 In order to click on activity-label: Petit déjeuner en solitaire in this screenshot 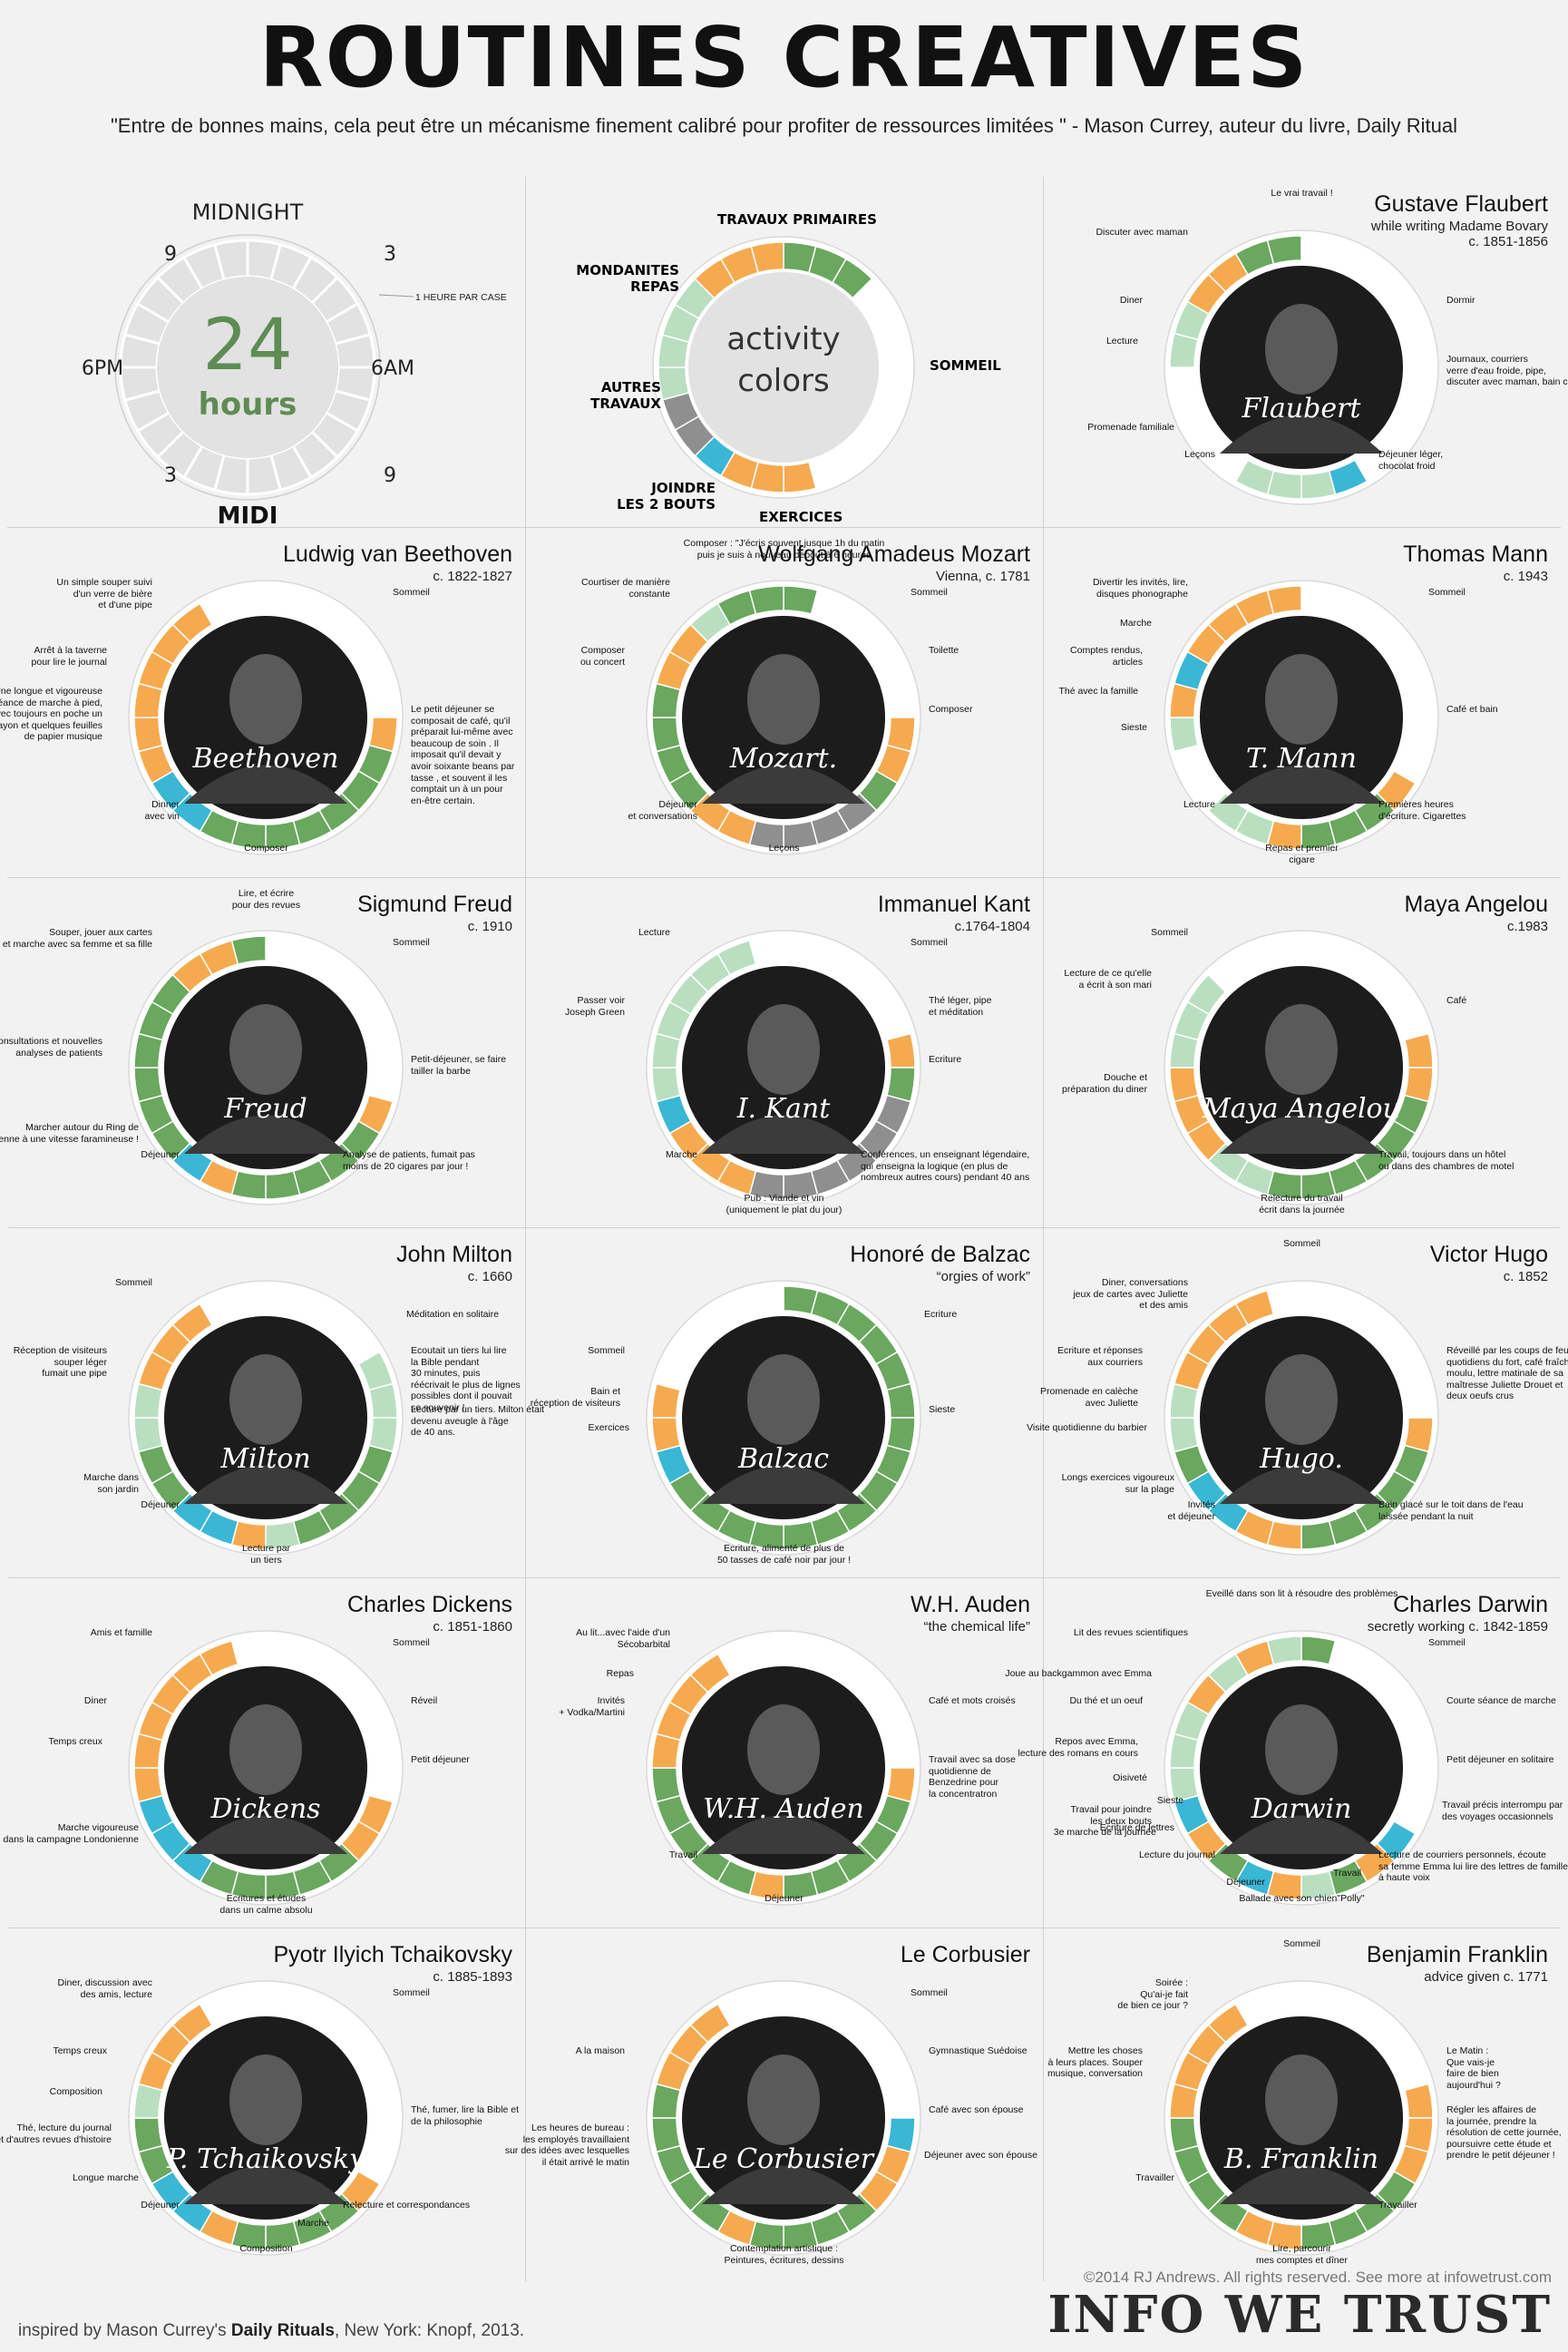, I will do `click(1500, 1760)`.